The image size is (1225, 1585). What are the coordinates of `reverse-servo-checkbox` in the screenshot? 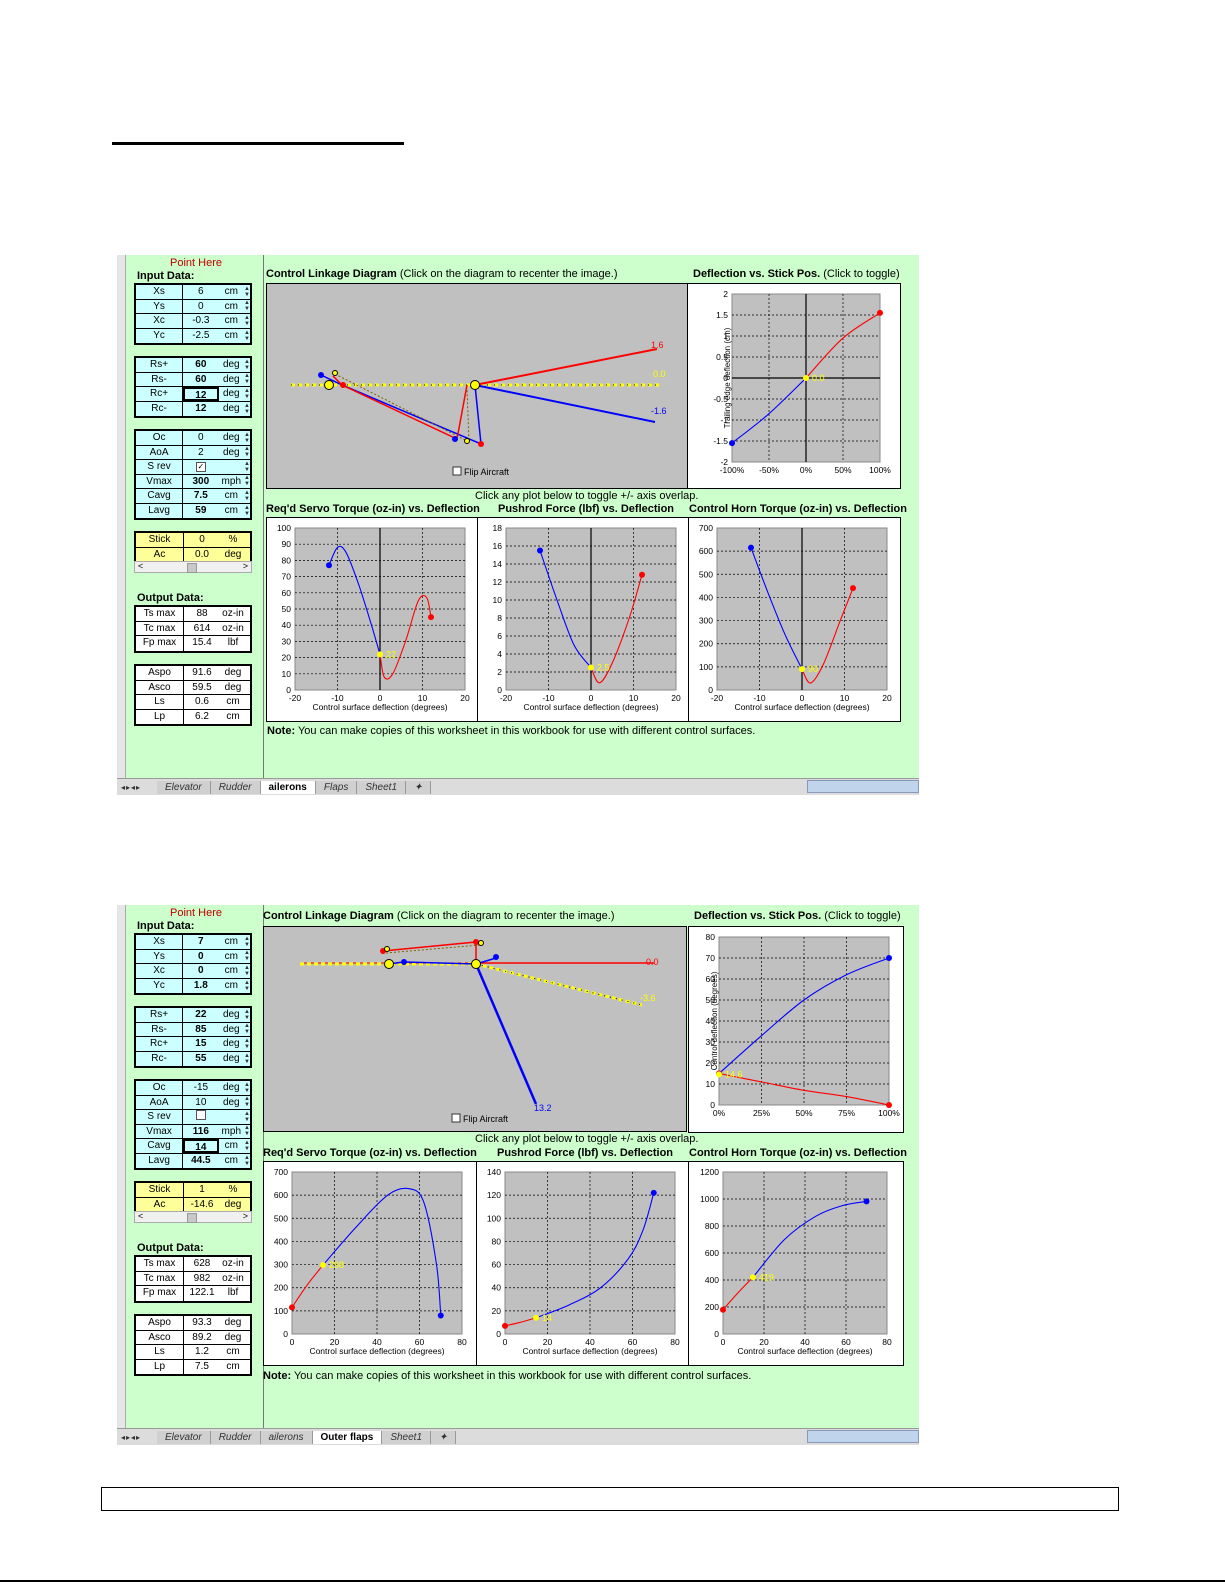 It's located at (200, 1117).